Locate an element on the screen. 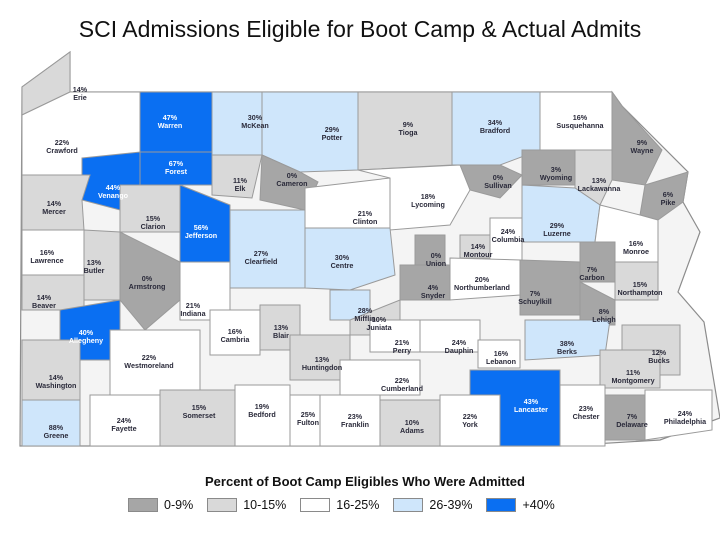 The width and height of the screenshot is (720, 540). county-percent: 6% is located at coordinates (668, 194).